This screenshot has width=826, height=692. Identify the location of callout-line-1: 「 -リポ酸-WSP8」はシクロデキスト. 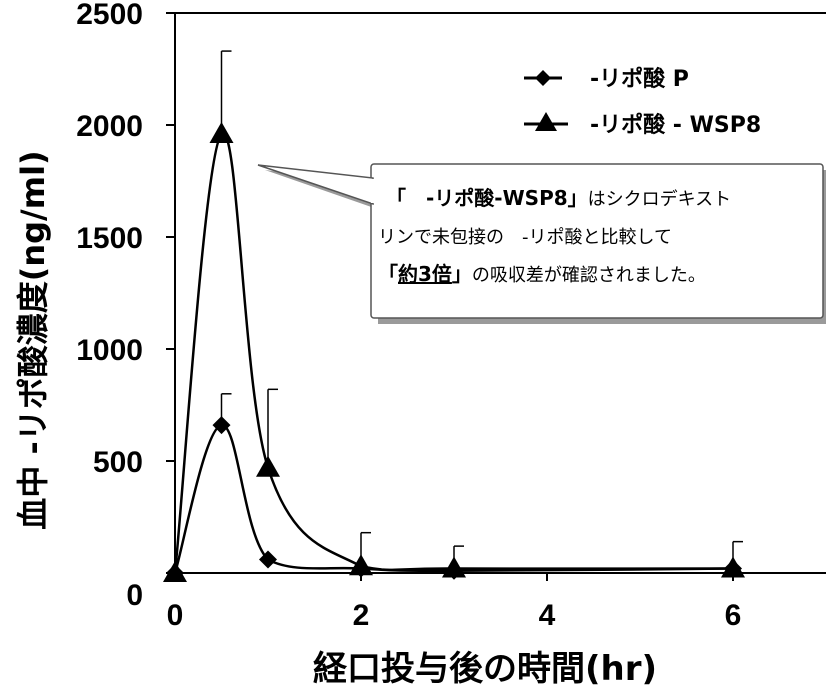
(558, 198).